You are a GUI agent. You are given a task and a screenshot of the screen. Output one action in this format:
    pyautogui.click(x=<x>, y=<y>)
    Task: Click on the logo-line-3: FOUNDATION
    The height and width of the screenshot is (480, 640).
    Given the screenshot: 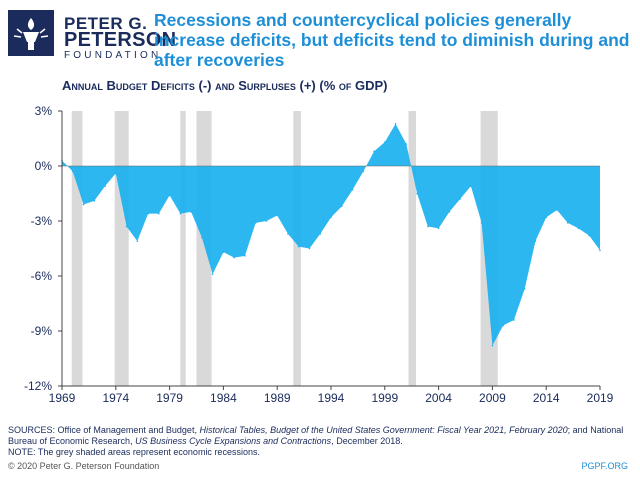 What is the action you would take?
    pyautogui.click(x=113, y=55)
    